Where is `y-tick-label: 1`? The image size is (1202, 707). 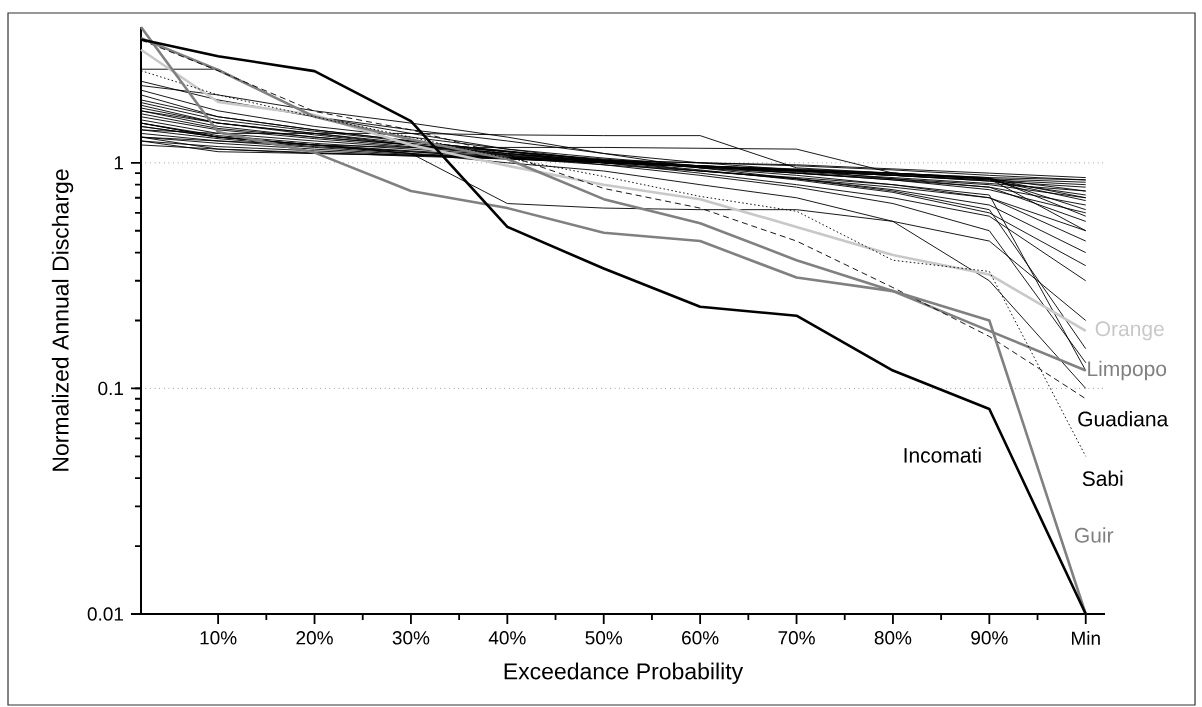
y-tick-label: 1 is located at coordinates (118, 163).